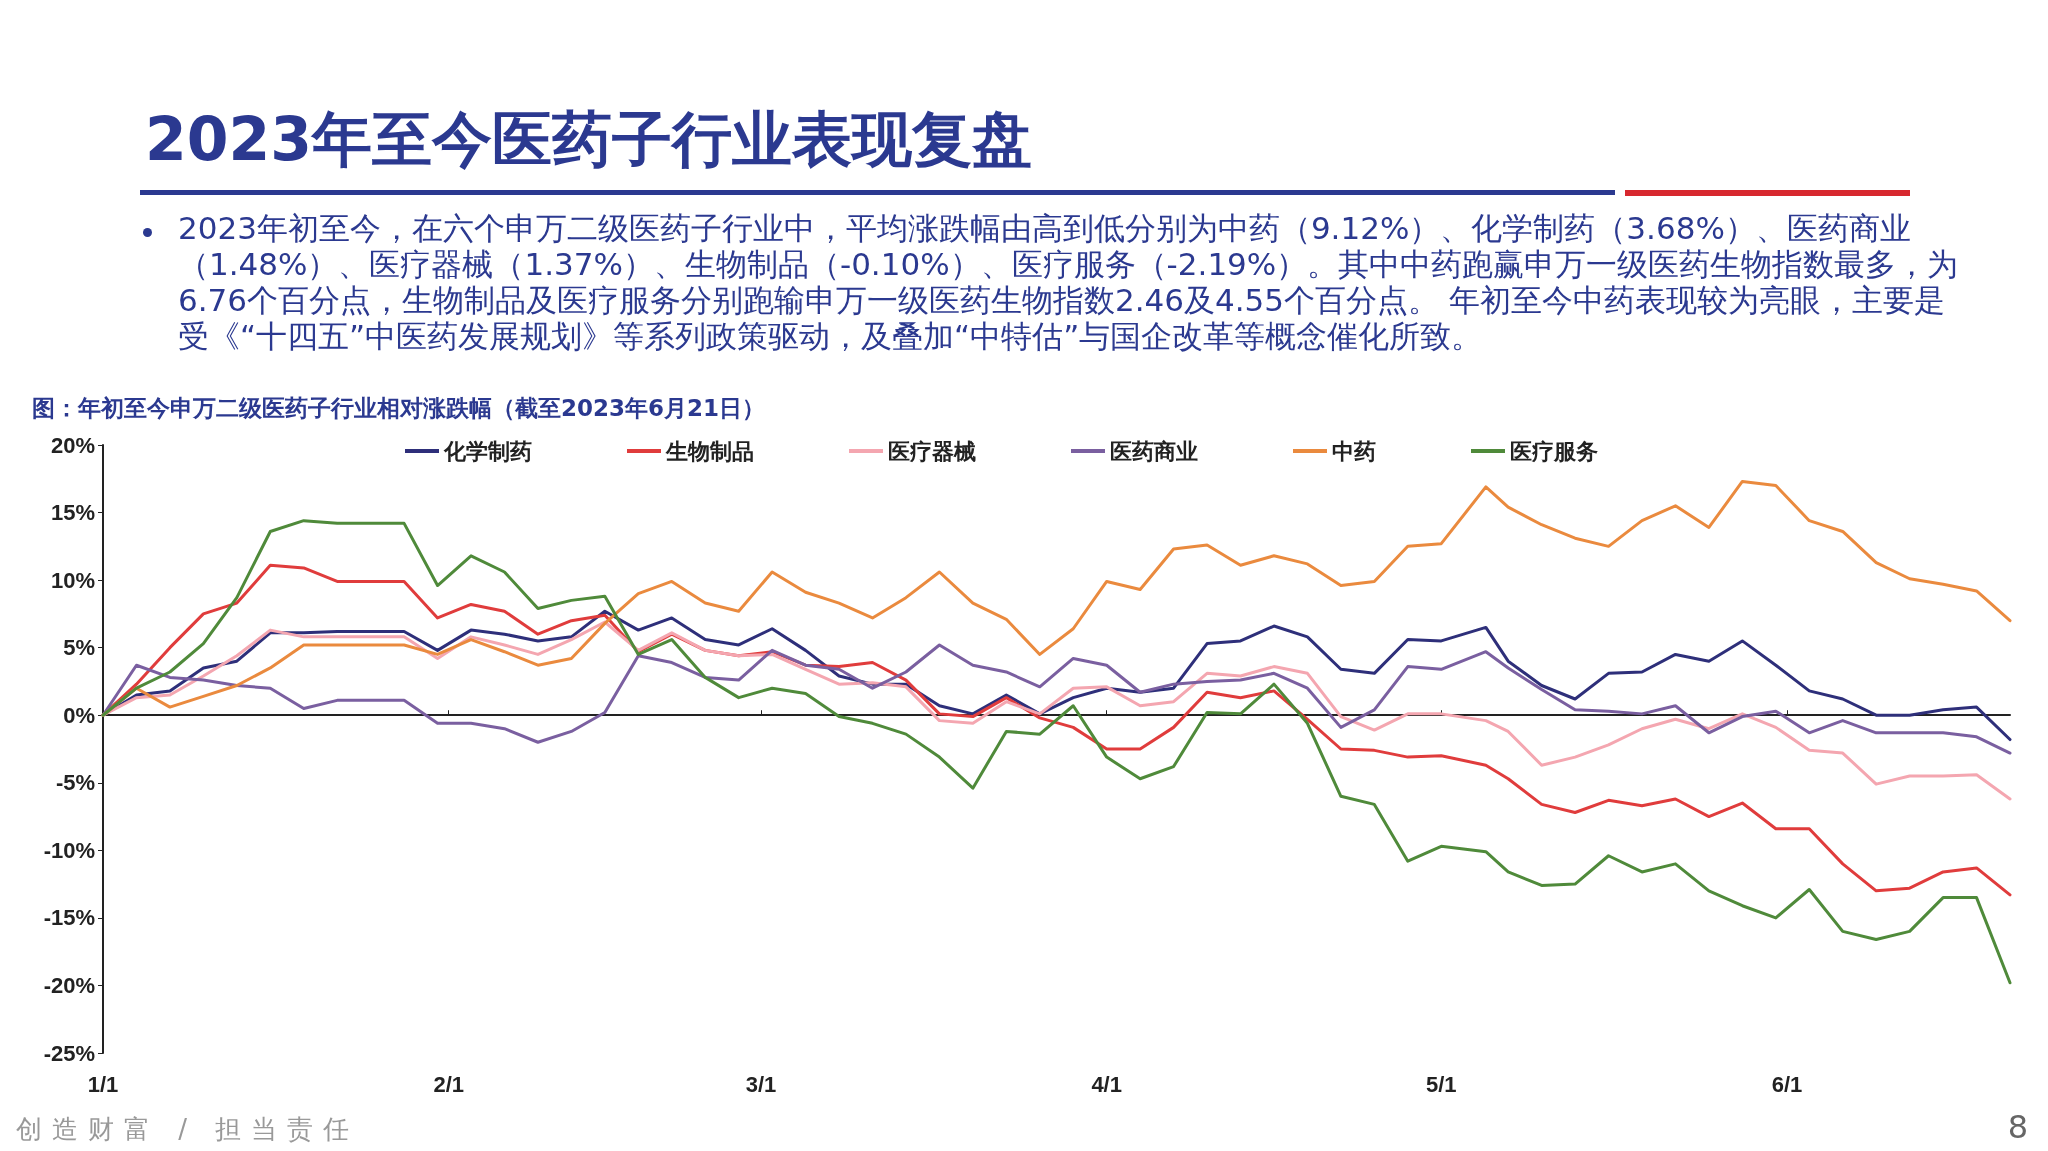 The height and width of the screenshot is (1151, 2048). What do you see at coordinates (79, 648) in the screenshot?
I see `y-tick-label: 5%` at bounding box center [79, 648].